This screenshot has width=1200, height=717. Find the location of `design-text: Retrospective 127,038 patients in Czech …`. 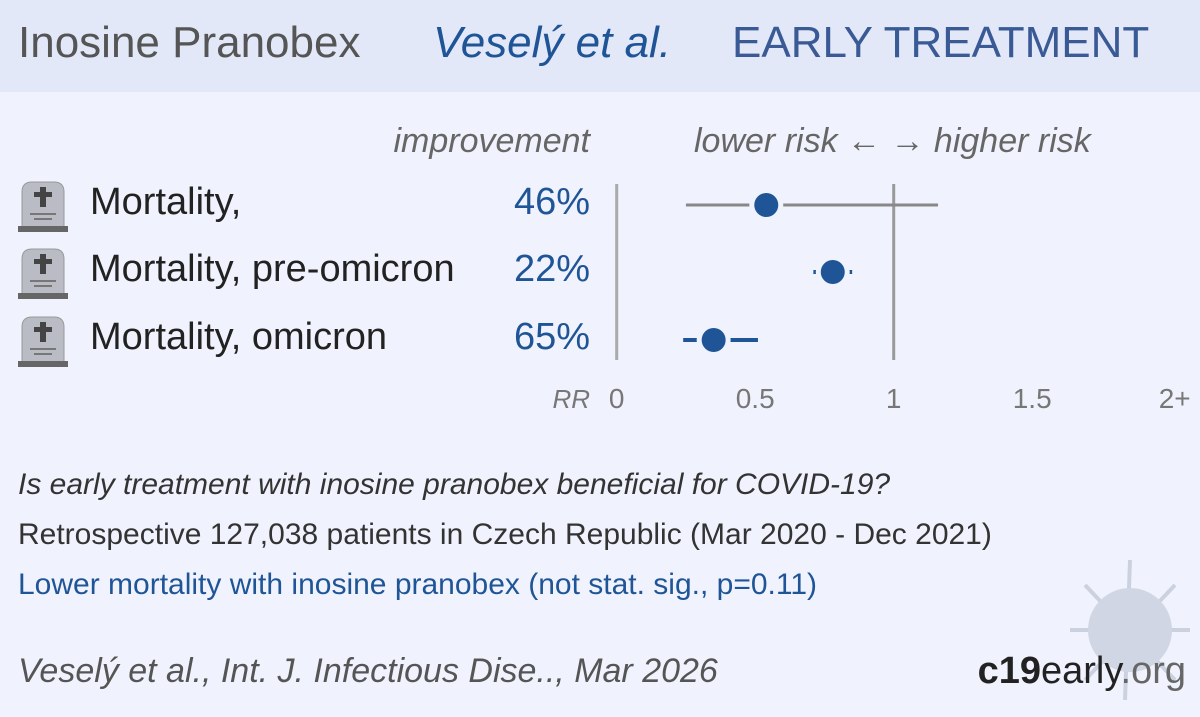

design-text: Retrospective 127,038 patients in Czech … is located at coordinates (505, 534).